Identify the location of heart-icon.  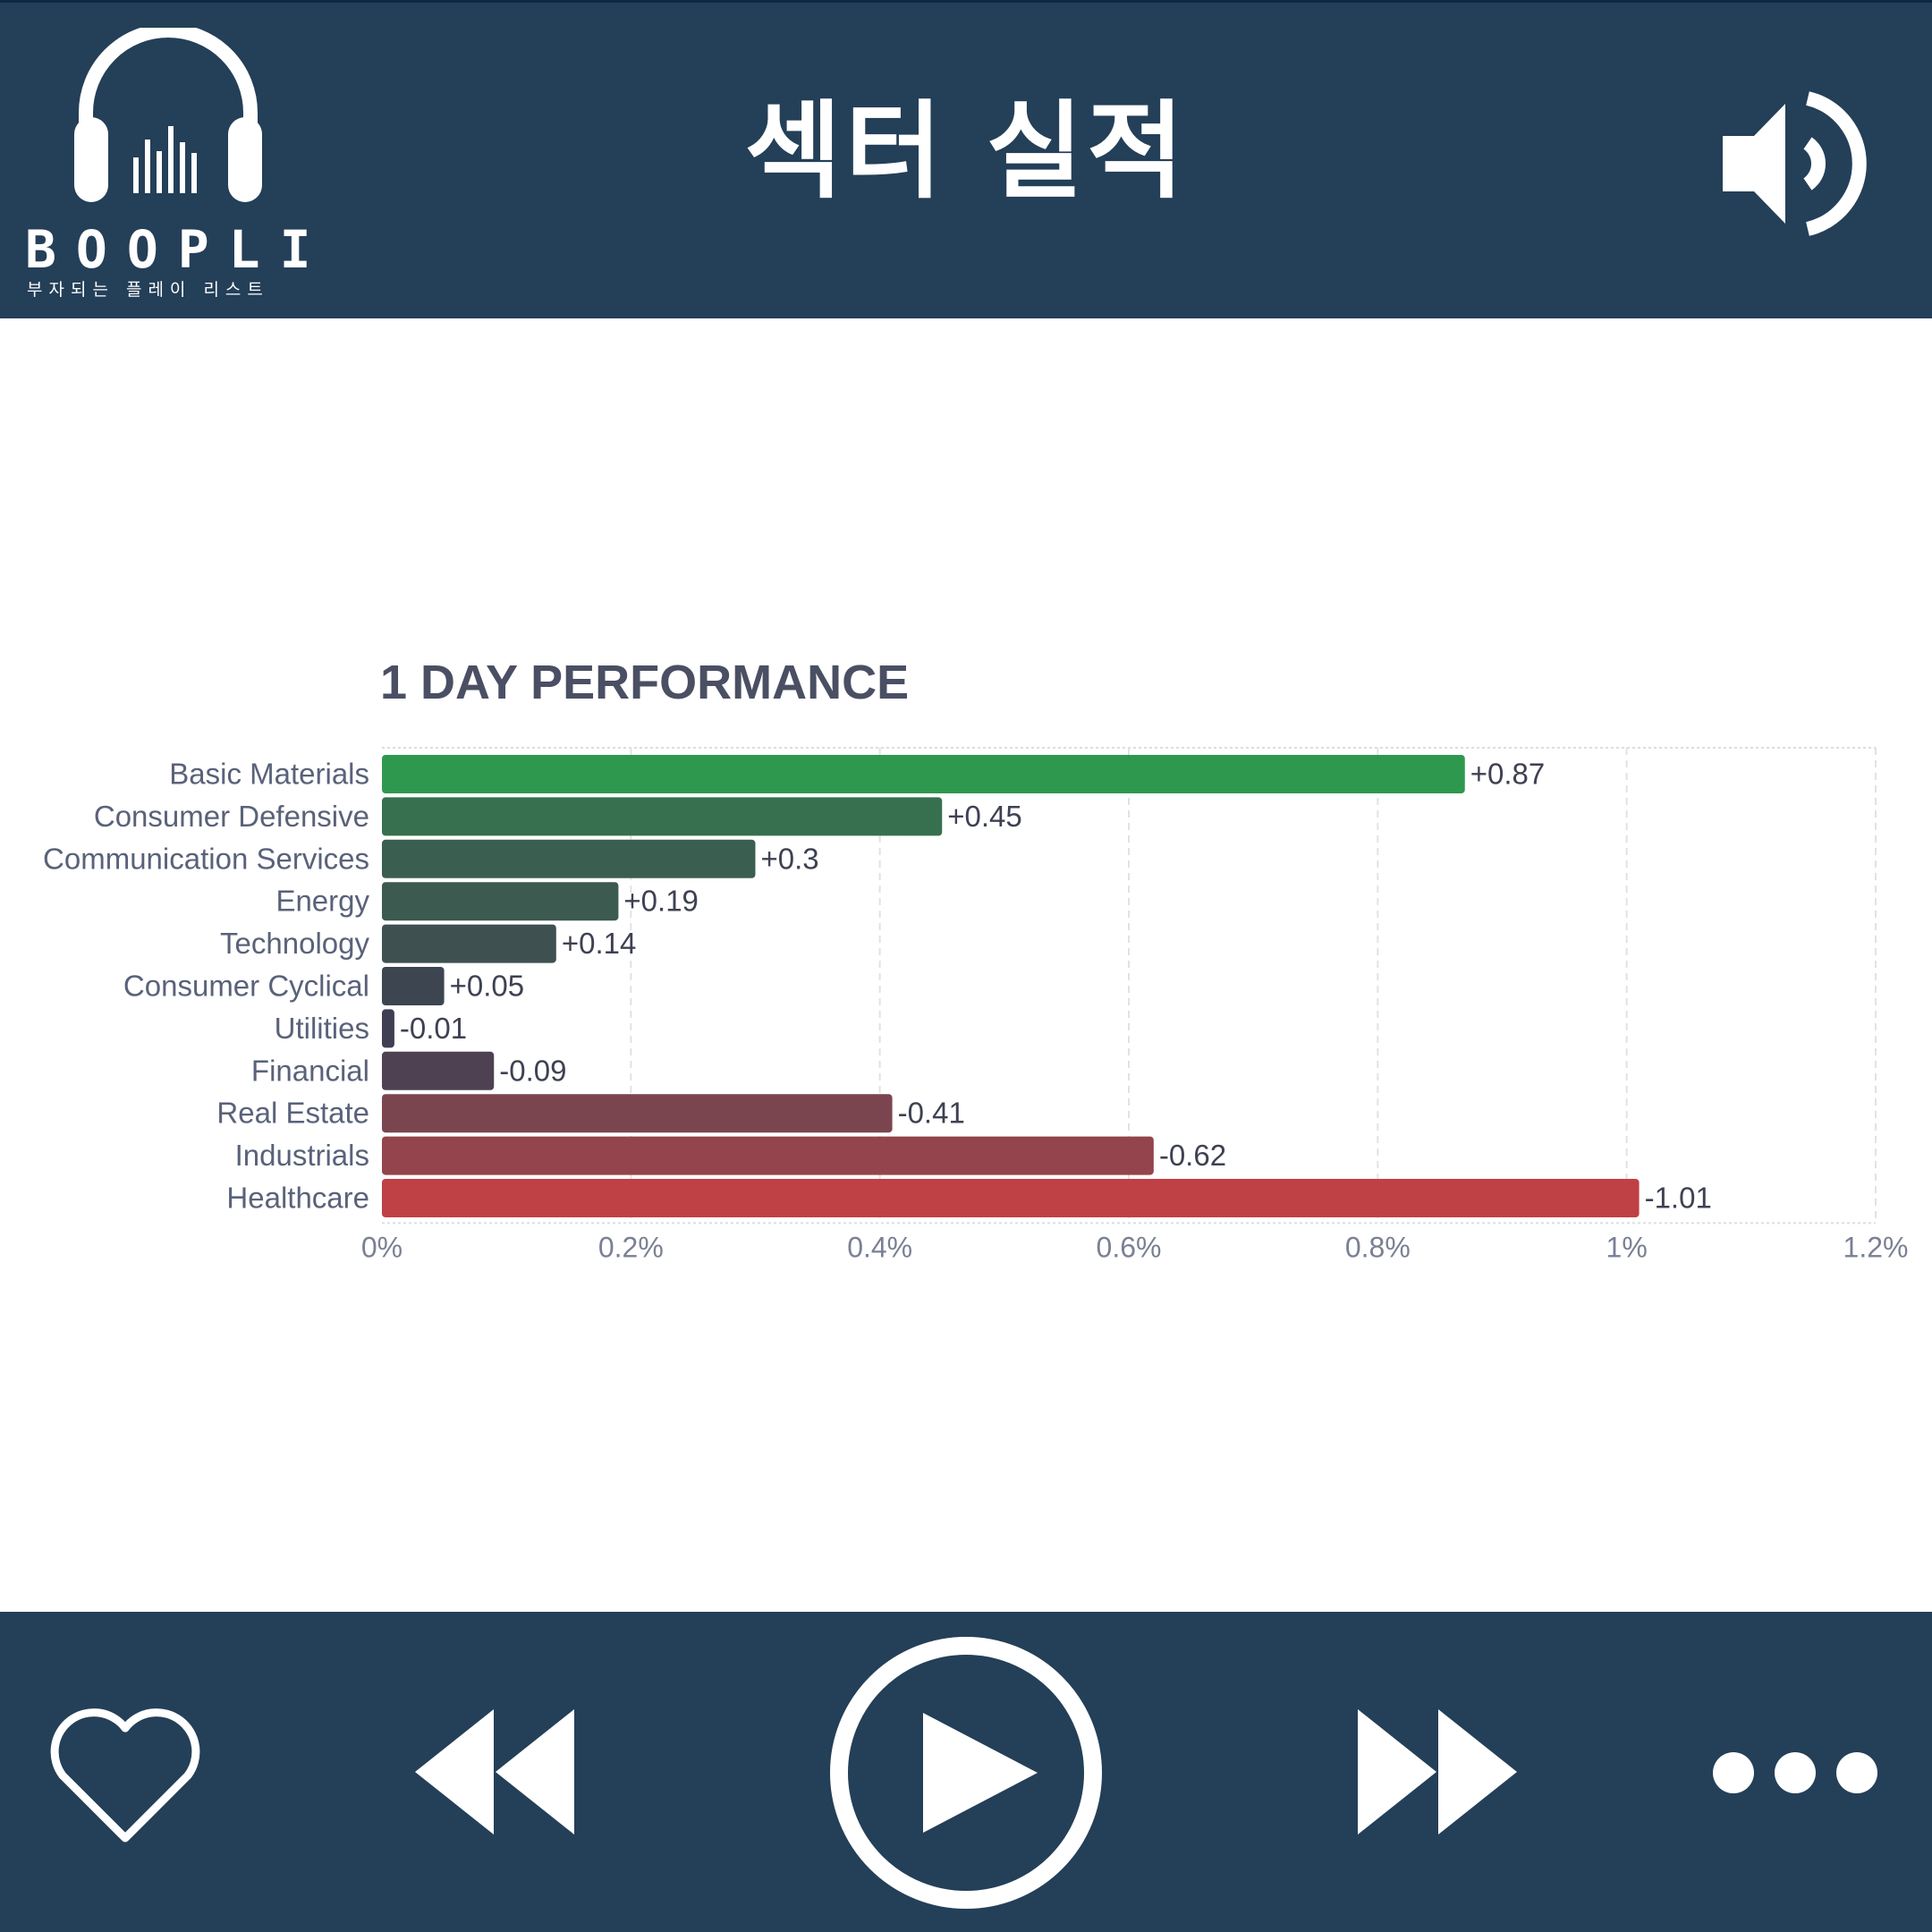
(125, 1775).